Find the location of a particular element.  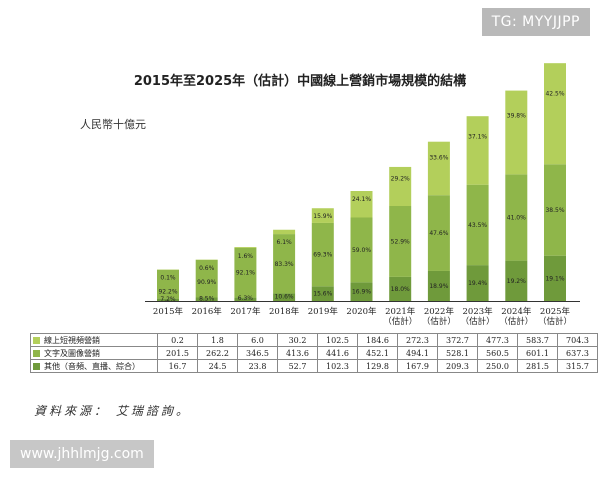

chart-title: 2015年至2025年（估計）中國線上營銷市場規模的結構 is located at coordinates (300, 81).